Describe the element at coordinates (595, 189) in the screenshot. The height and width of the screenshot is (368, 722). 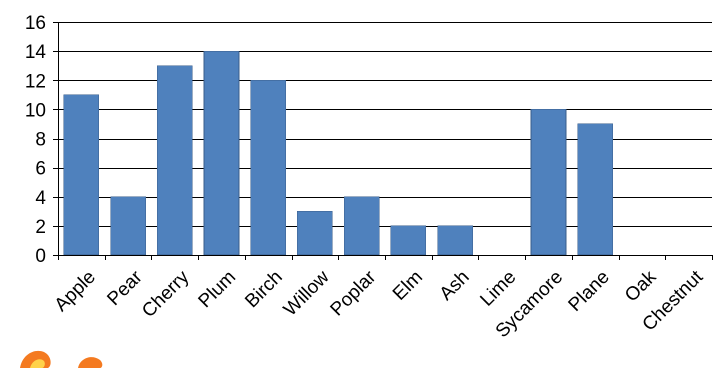
I see `bar-plane` at that location.